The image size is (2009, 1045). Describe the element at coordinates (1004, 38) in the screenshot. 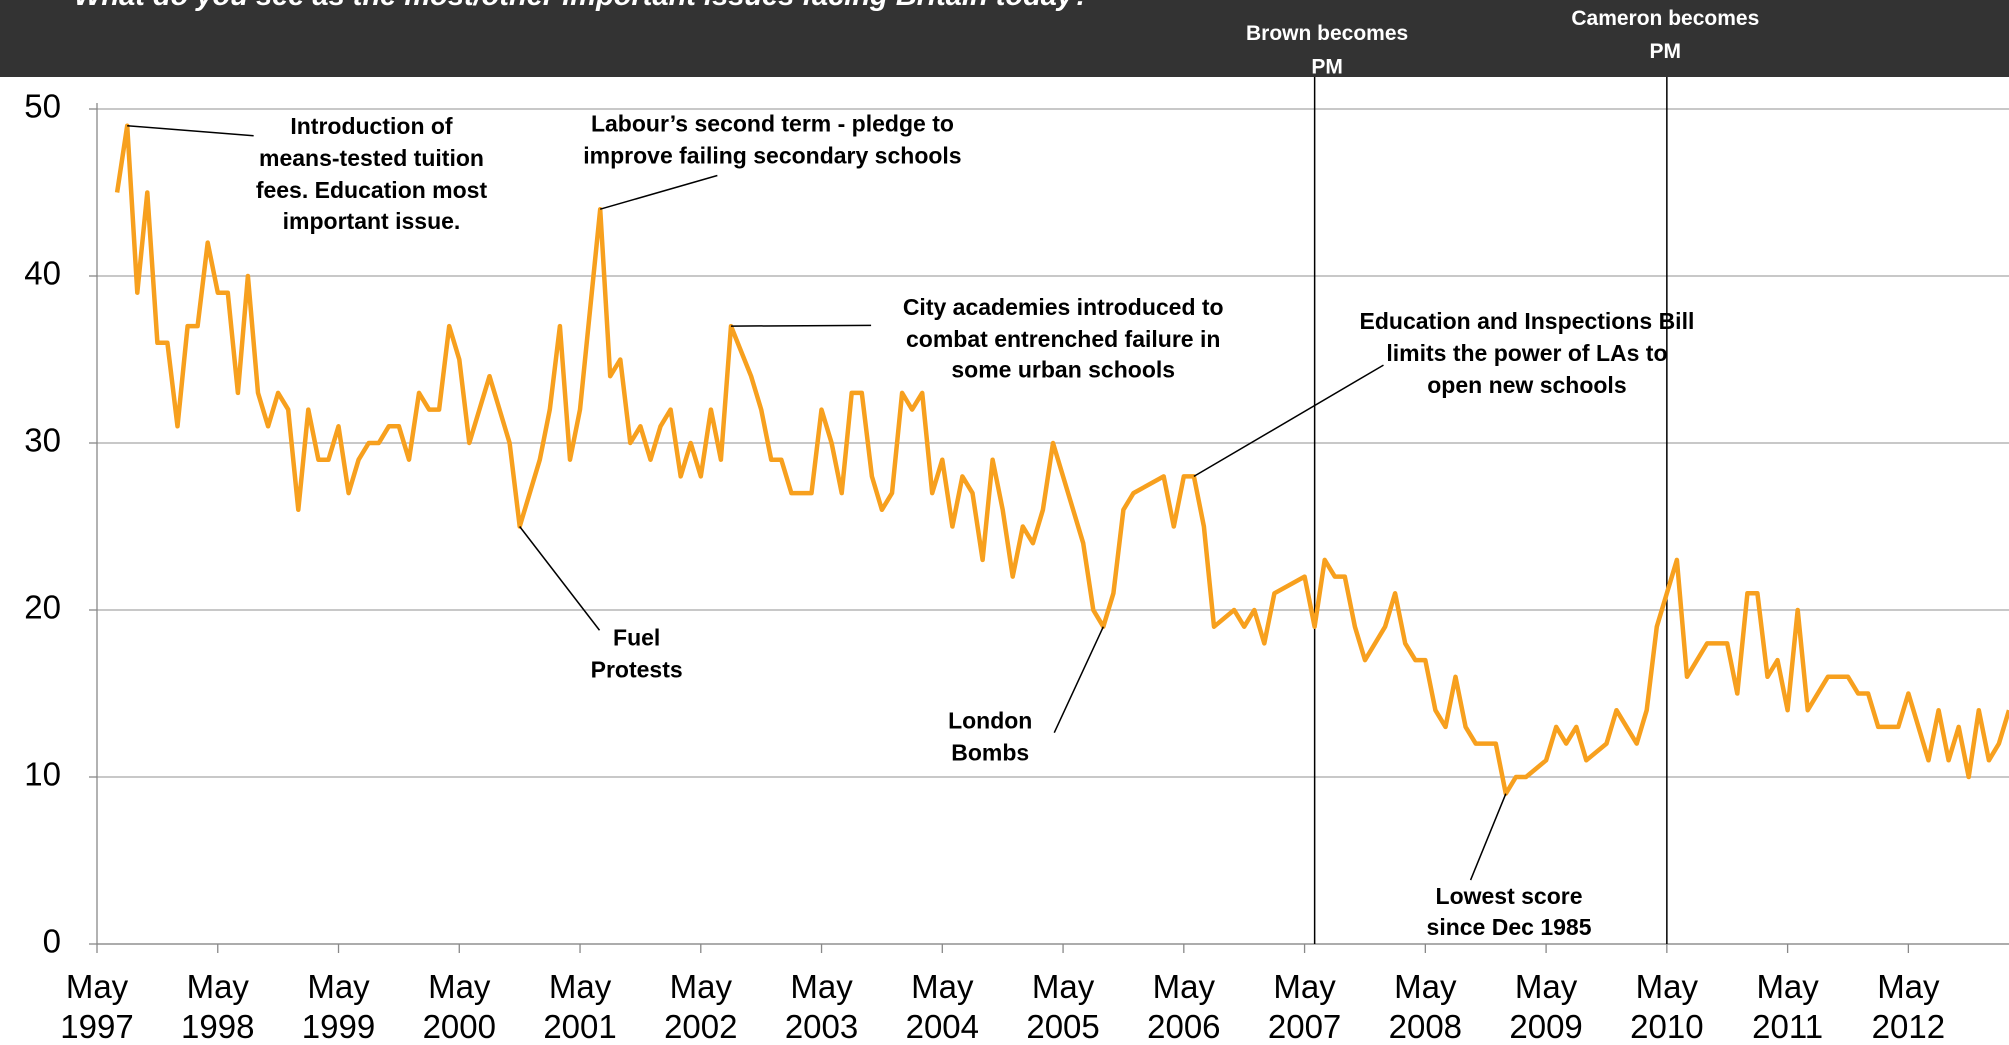

I see `header-bar` at that location.